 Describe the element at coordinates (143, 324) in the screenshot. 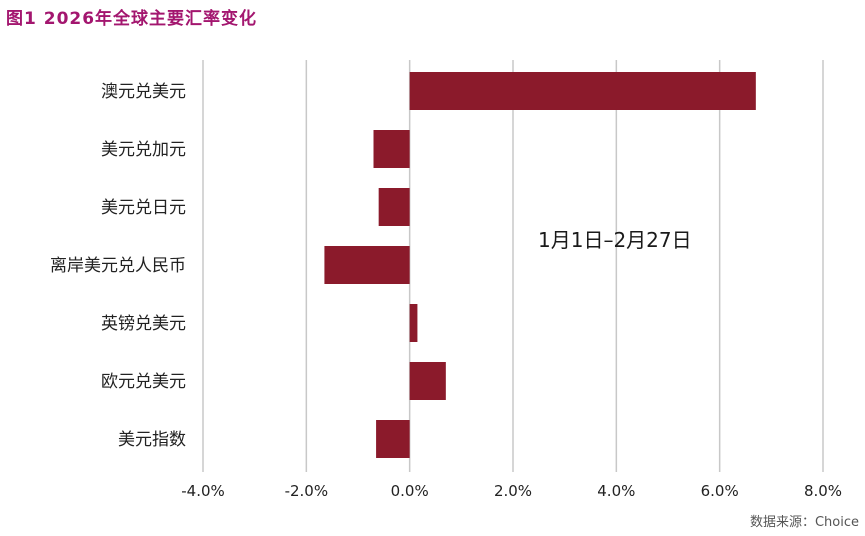

I see `category-label: 英镑兑美元` at that location.